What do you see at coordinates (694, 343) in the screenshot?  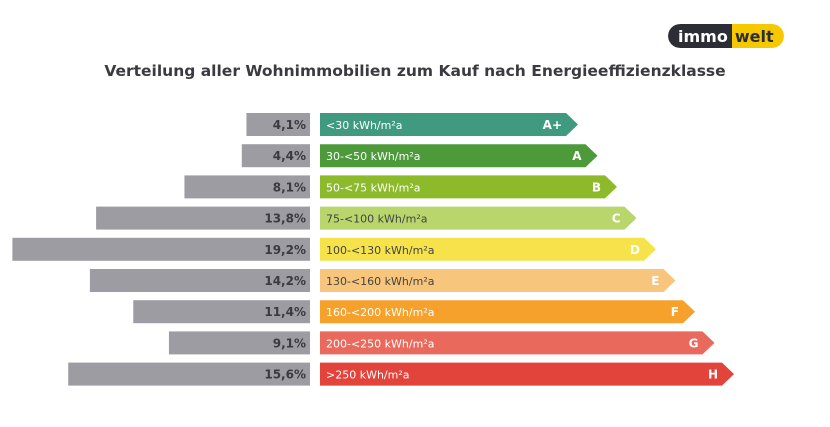 I see `class-label: G` at bounding box center [694, 343].